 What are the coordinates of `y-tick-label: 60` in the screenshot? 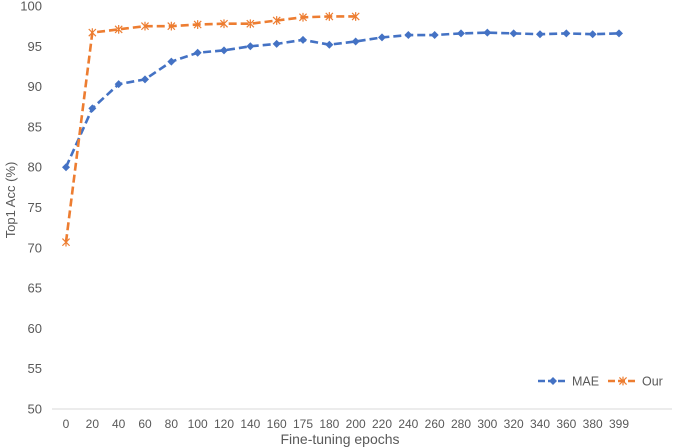 It's located at (35, 328).